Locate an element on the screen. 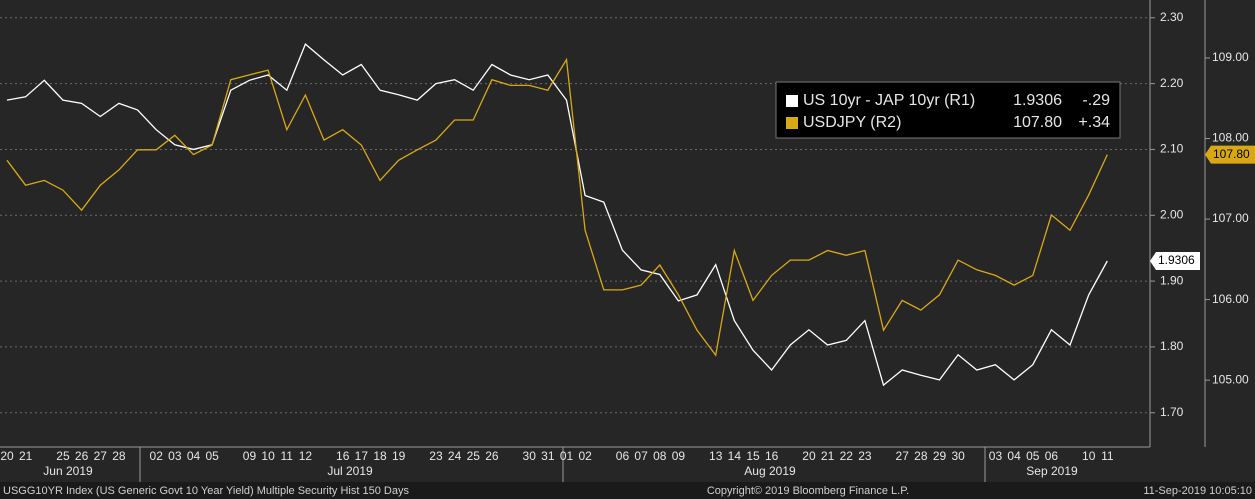 Image resolution: width=1255 pixels, height=499 pixels. y2-tick-label: 107.00 is located at coordinates (1230, 218).